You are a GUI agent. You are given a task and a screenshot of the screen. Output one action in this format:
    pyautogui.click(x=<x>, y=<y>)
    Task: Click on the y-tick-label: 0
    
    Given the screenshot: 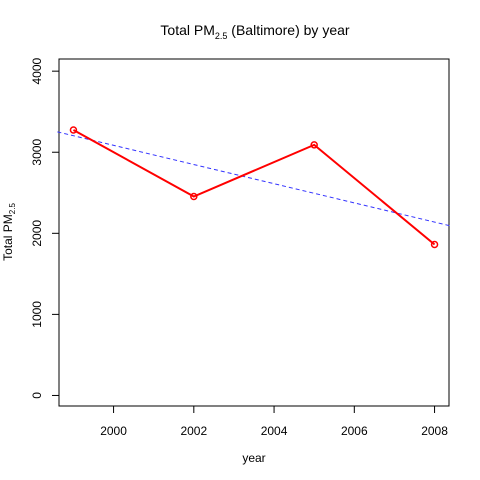 What is the action you would take?
    pyautogui.click(x=37, y=395)
    